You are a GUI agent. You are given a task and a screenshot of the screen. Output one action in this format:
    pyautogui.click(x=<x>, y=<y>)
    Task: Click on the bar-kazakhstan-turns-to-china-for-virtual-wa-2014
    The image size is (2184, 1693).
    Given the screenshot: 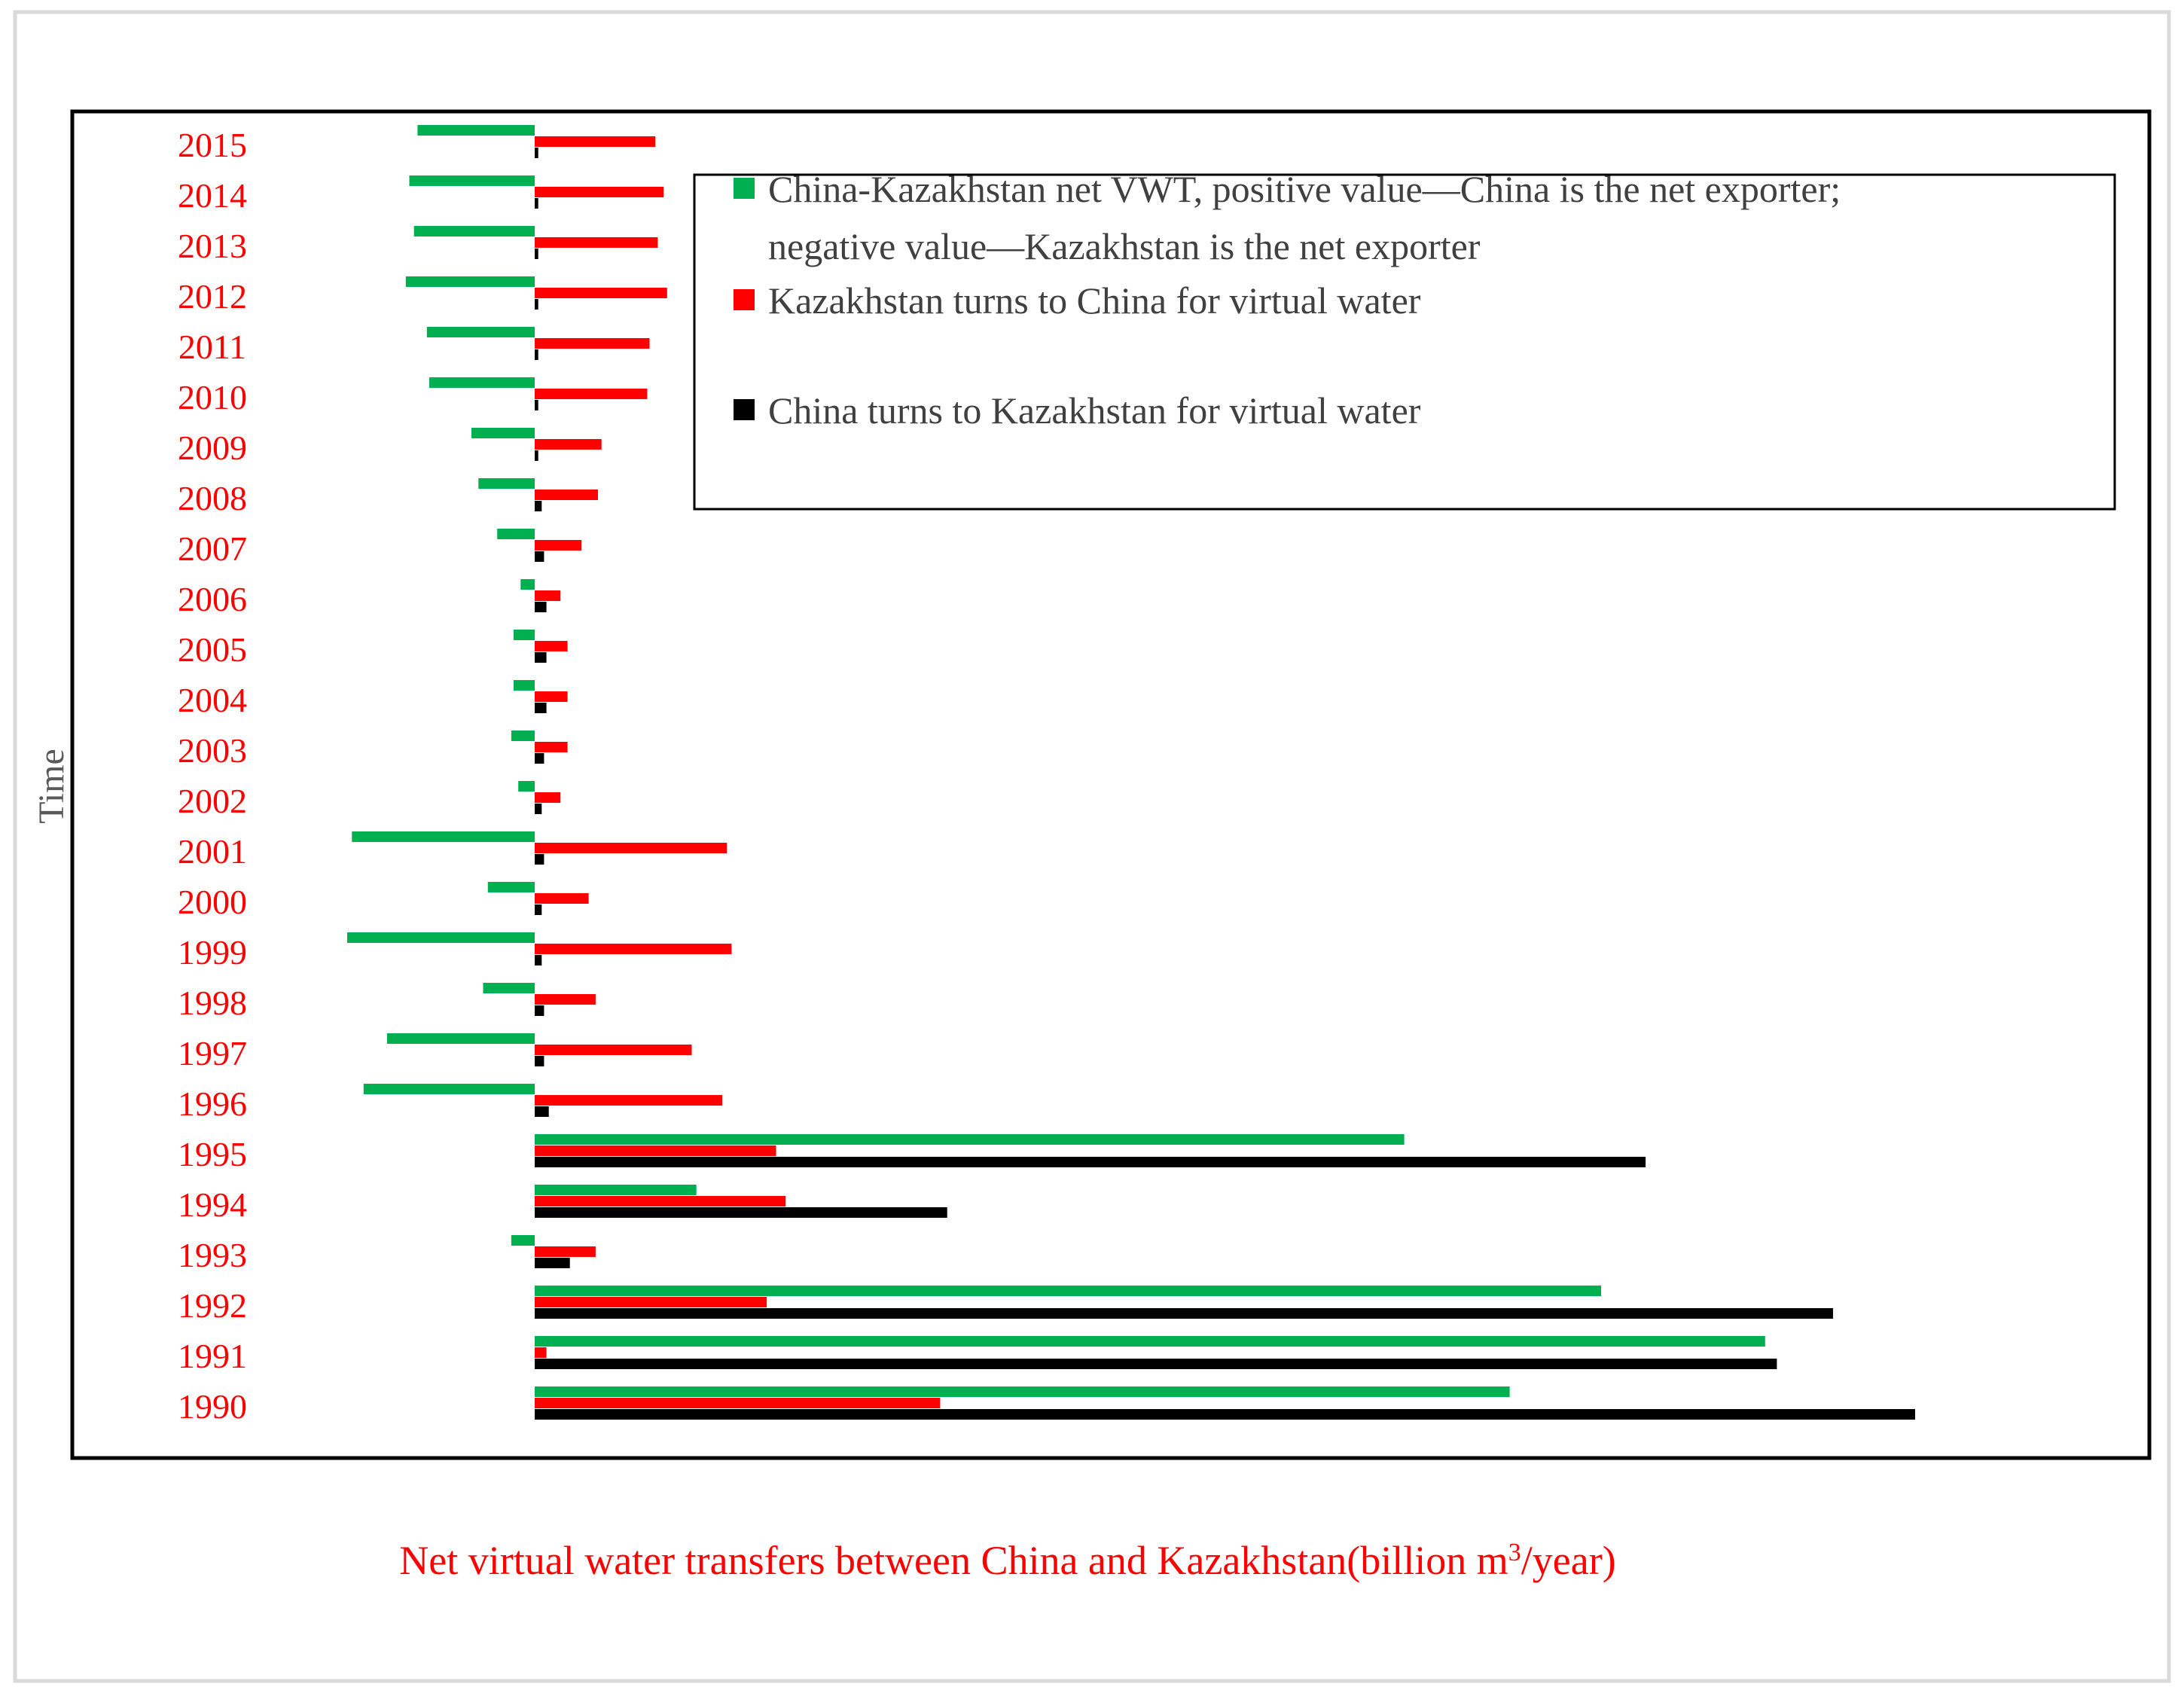 What is the action you would take?
    pyautogui.click(x=599, y=192)
    